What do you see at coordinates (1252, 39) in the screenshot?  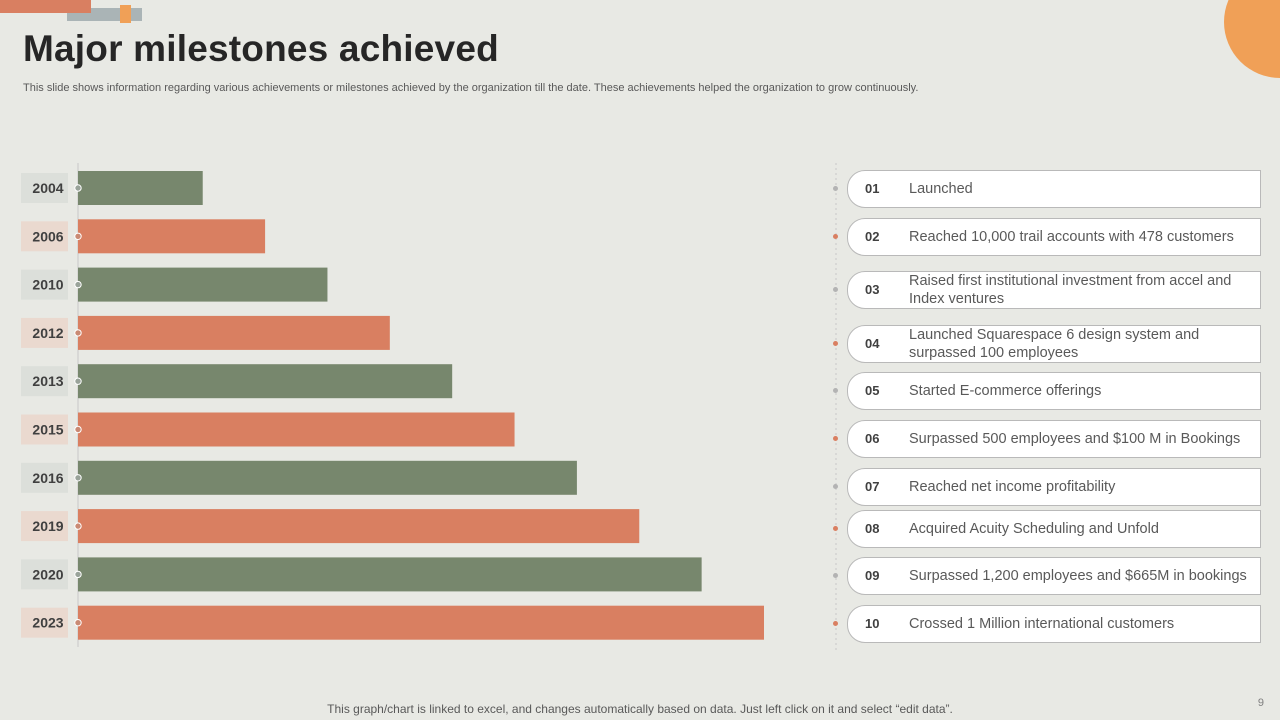 I see `decorative-circle` at bounding box center [1252, 39].